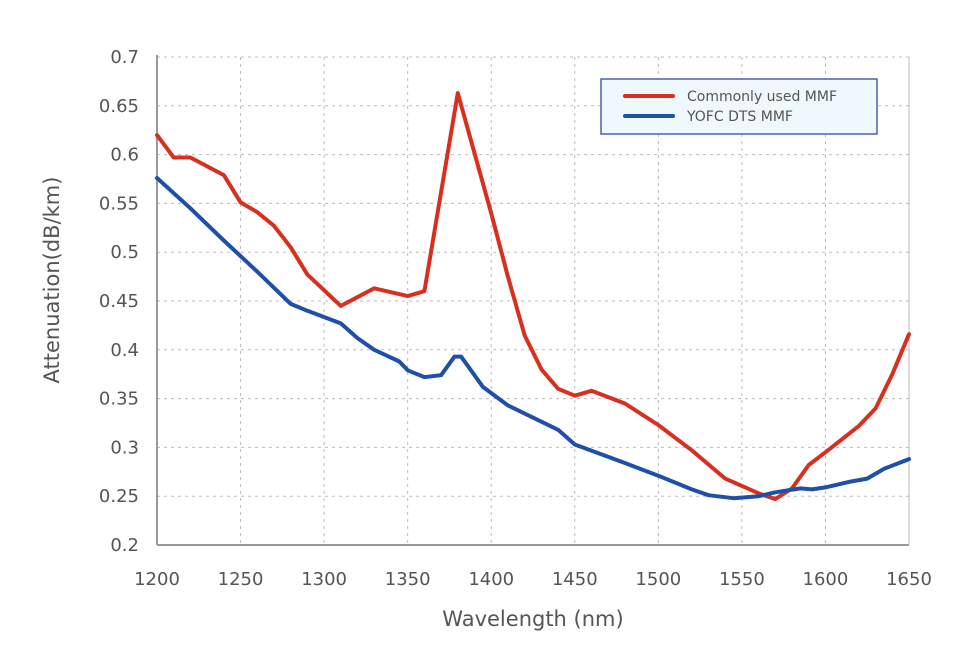 Image resolution: width=958 pixels, height=671 pixels. Describe the element at coordinates (52, 280) in the screenshot. I see `y-axis-label: Attenuation(dB/km)` at that location.